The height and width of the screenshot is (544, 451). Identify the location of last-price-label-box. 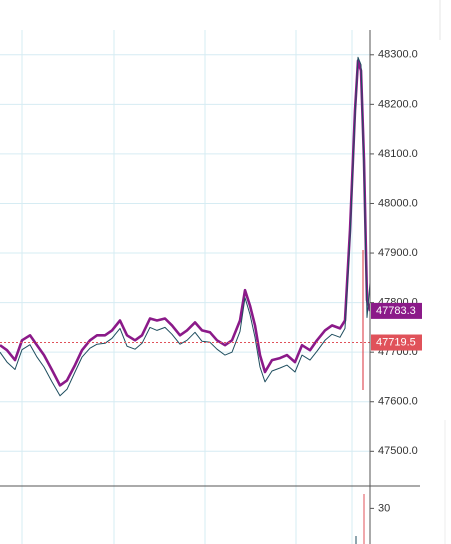
(396, 310).